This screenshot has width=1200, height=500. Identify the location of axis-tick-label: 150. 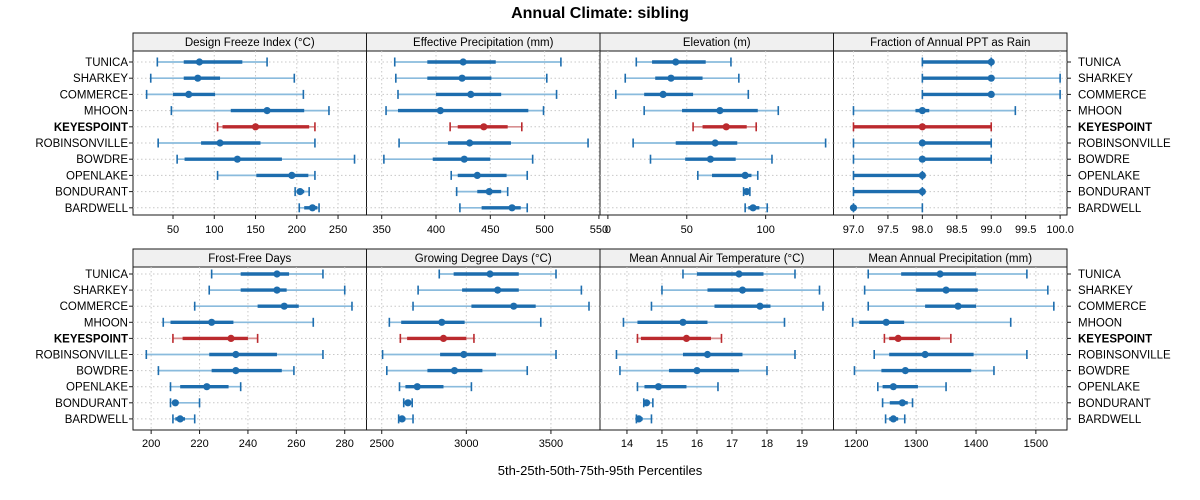
(255, 230).